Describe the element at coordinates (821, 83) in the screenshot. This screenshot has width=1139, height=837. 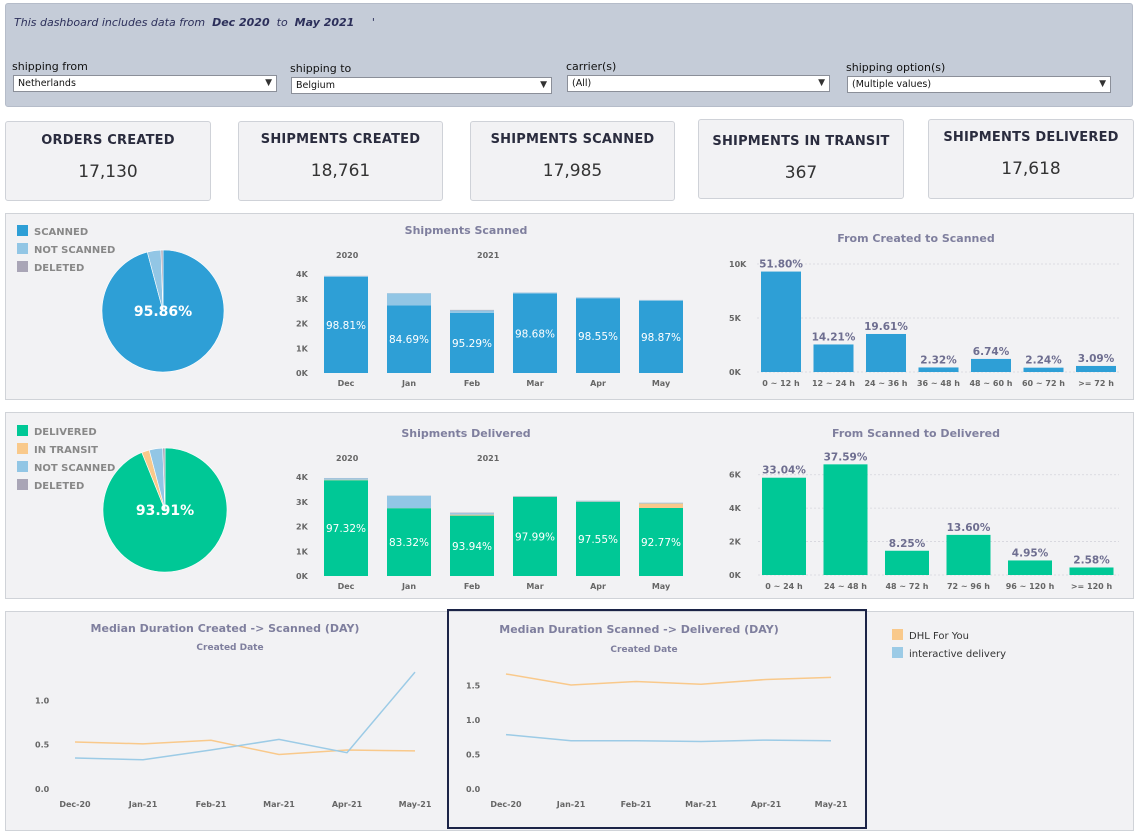
I see `chevron-down-icon: ▼` at that location.